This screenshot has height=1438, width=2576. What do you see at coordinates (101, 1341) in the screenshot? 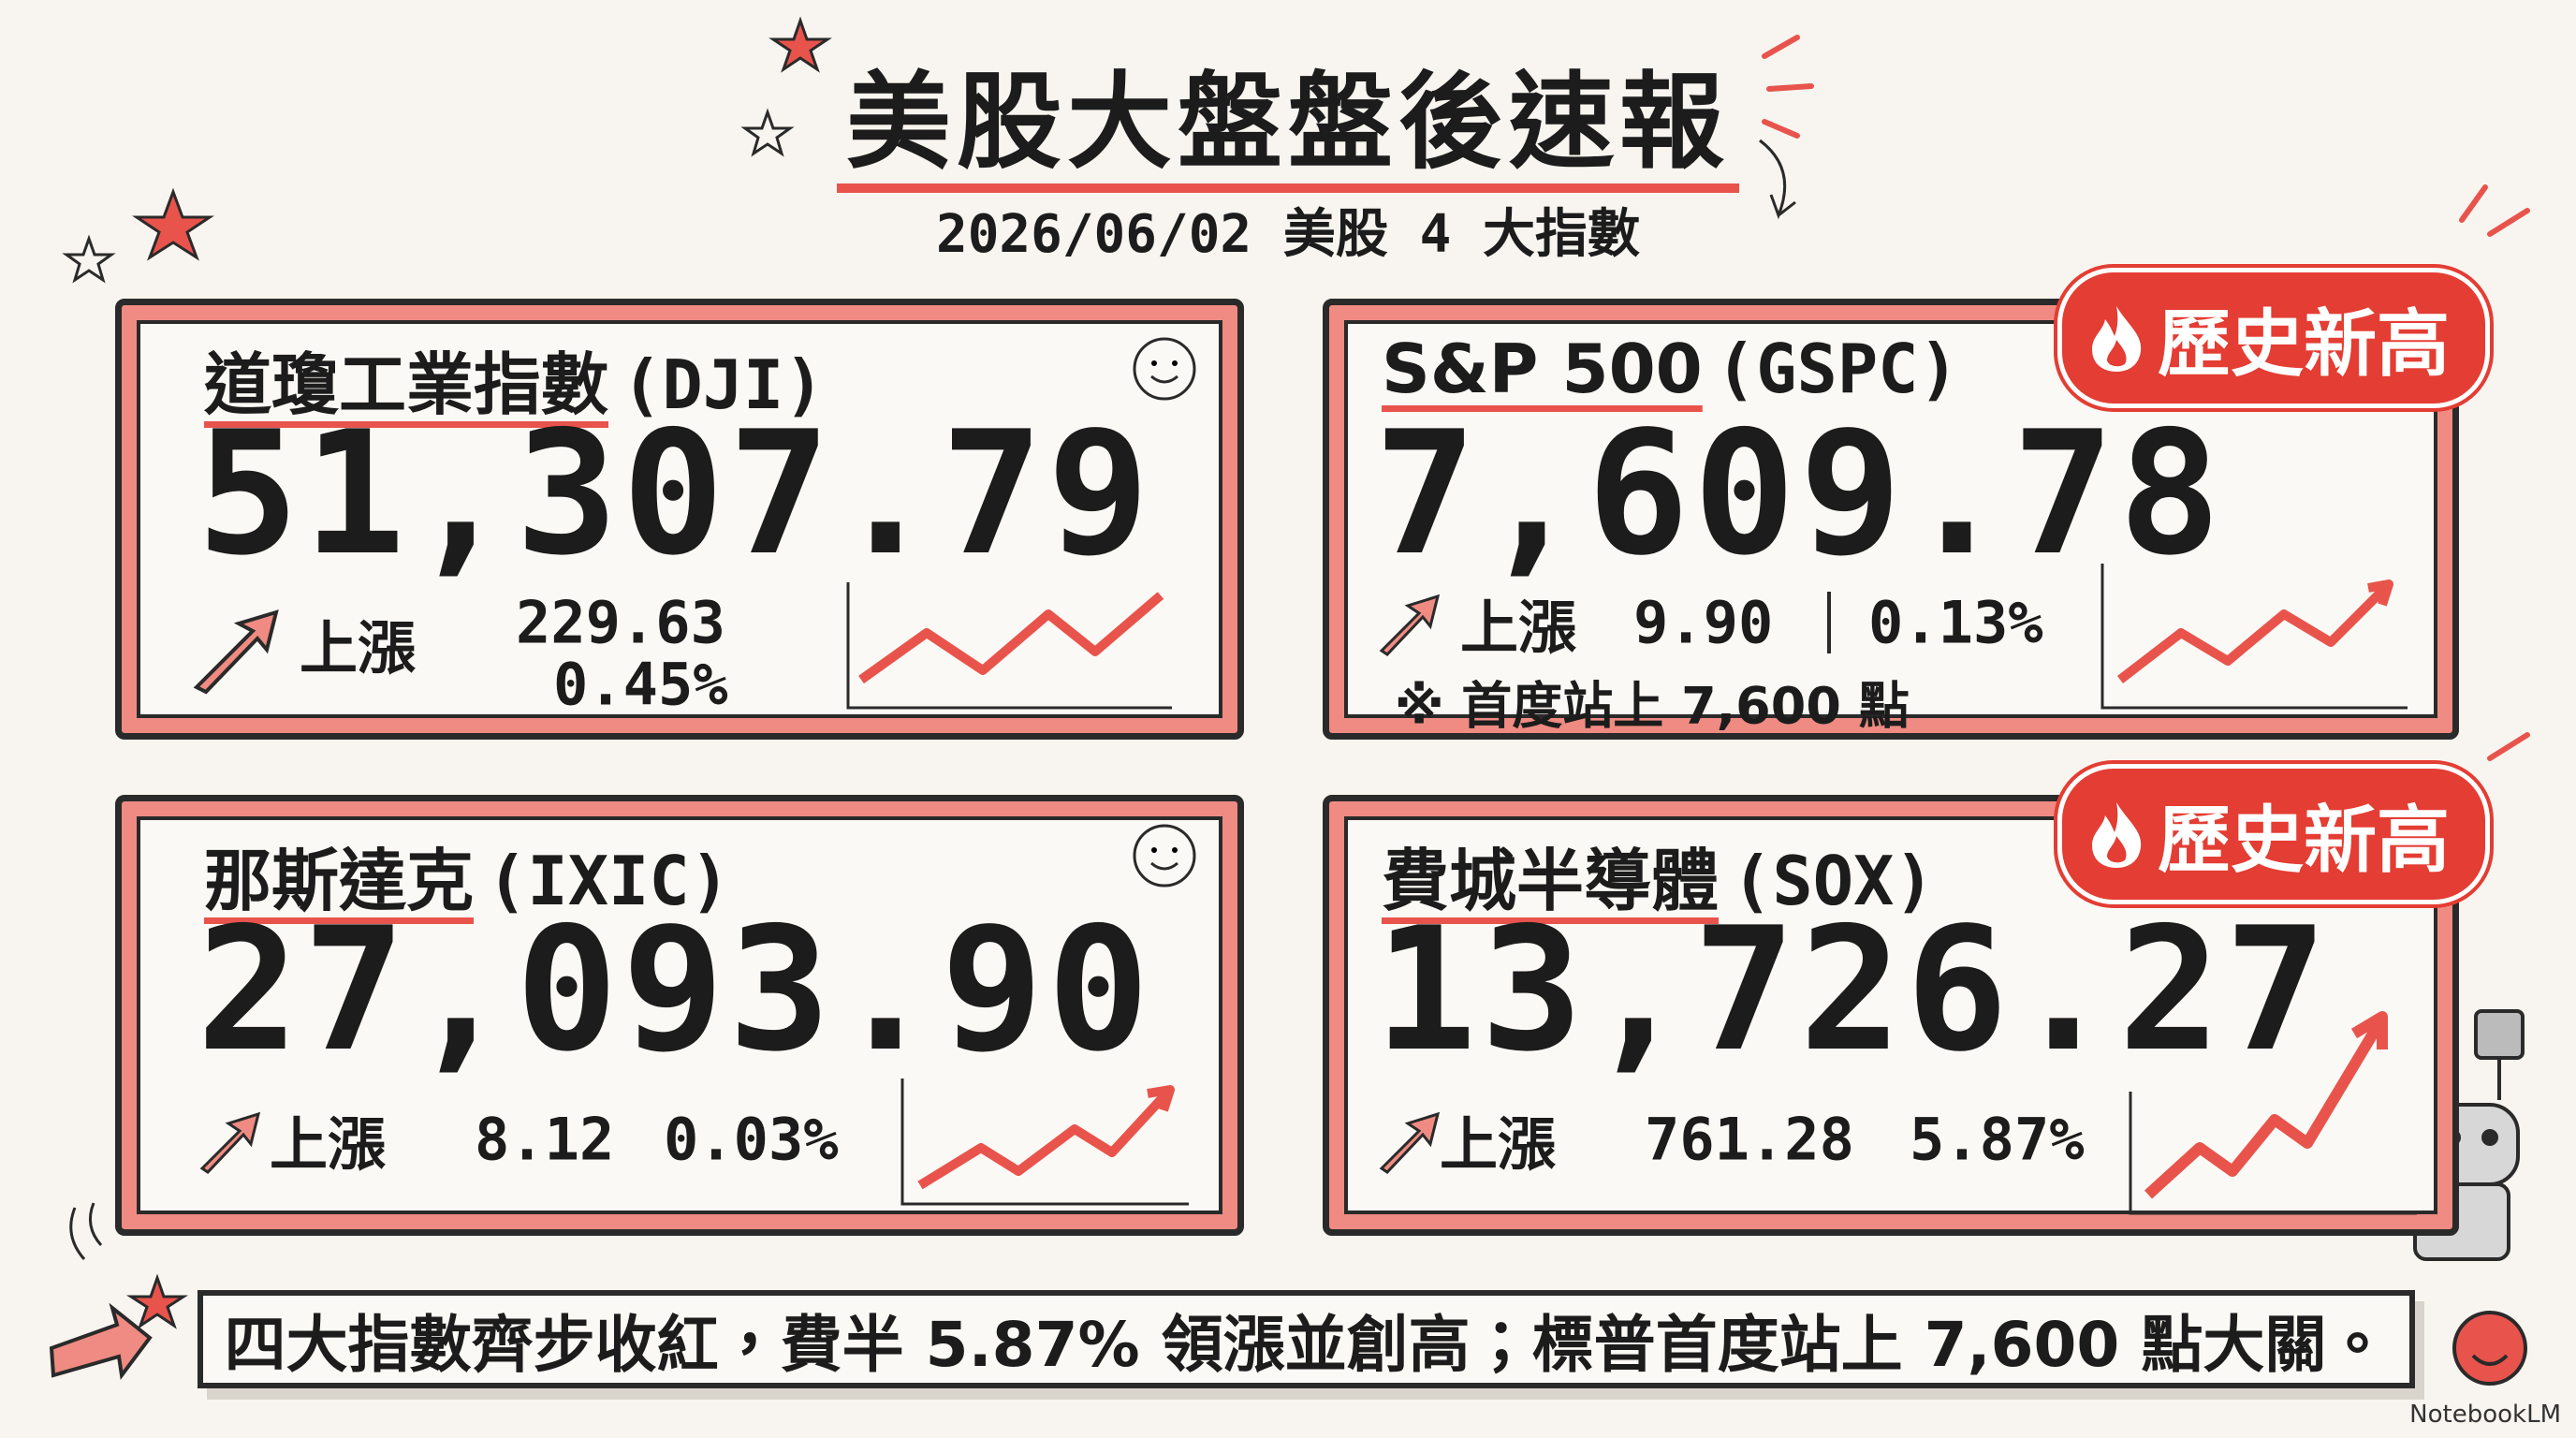
I see `arrow-icon` at bounding box center [101, 1341].